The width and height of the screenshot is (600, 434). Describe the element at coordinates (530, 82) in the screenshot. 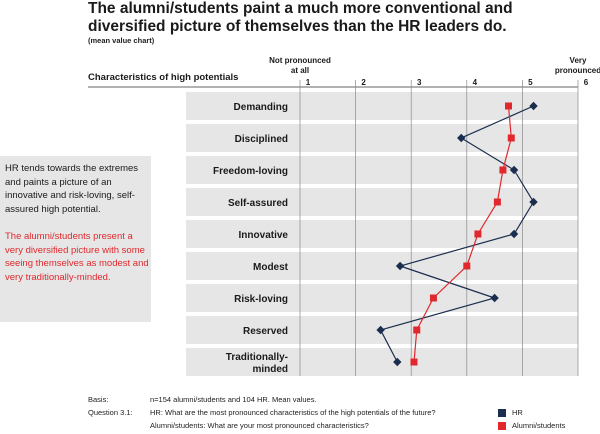

I see `tick-label: 5` at that location.